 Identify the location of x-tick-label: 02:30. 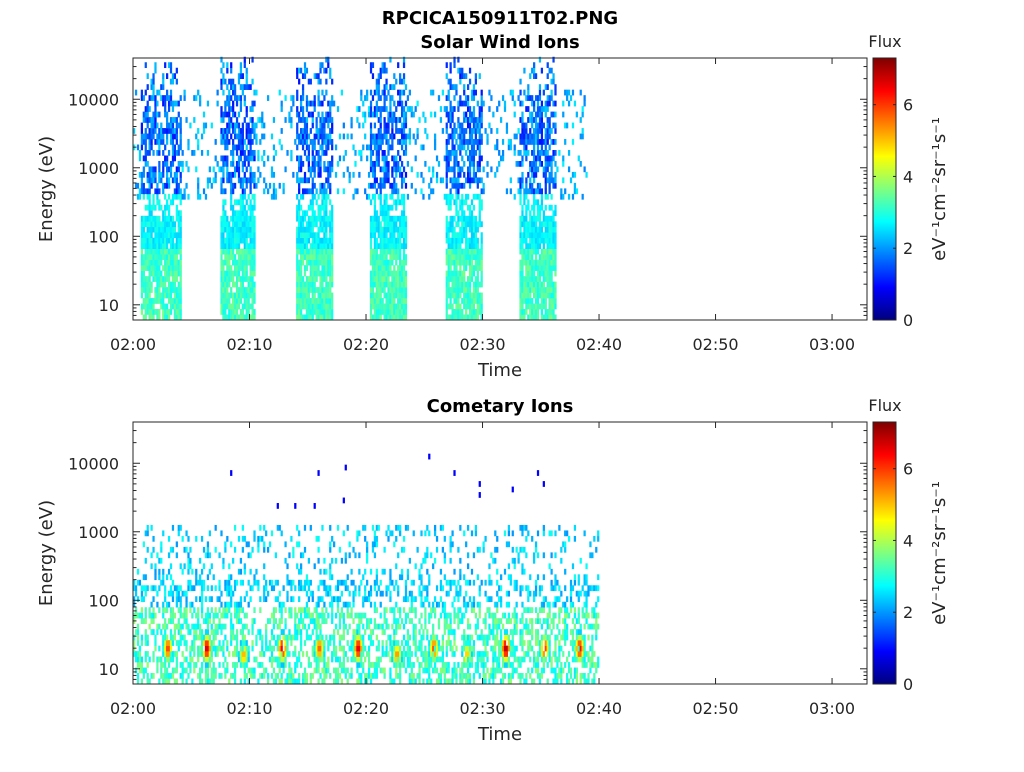
(482, 344).